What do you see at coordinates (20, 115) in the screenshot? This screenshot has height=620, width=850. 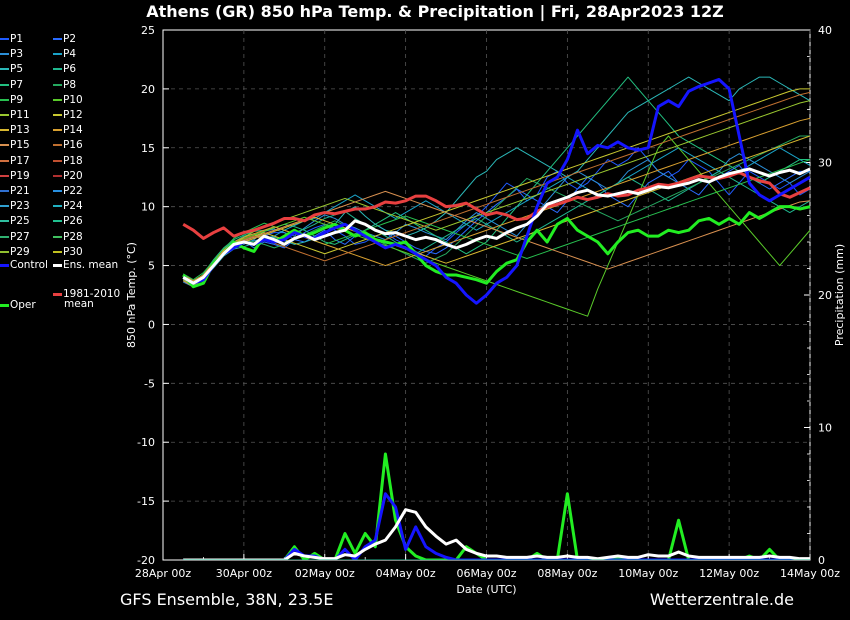 I see `legend-label: P11` at bounding box center [20, 115].